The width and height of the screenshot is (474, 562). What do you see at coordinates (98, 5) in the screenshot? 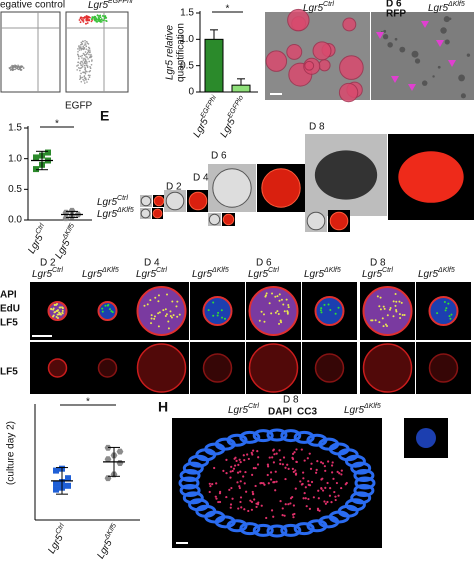
I see `flow-title-base: Lgr5` at bounding box center [98, 5].